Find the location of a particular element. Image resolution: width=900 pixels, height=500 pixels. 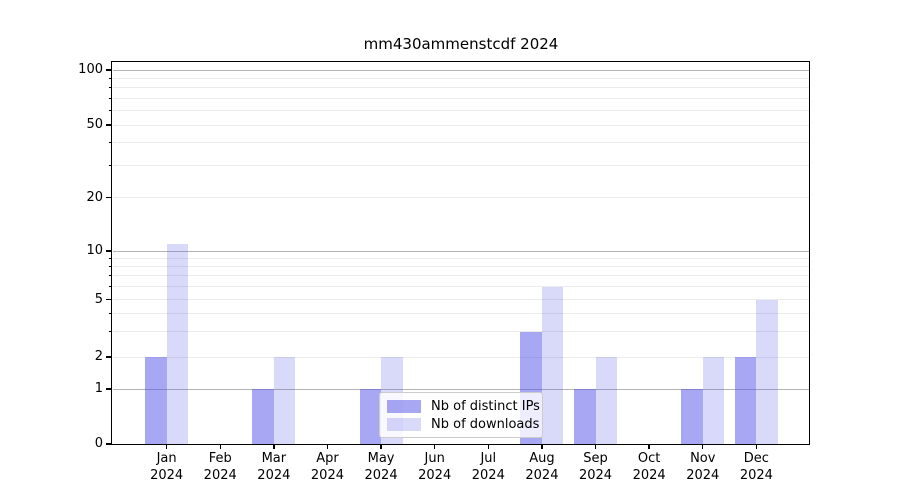

legend-item: Nb of distinct IPs is located at coordinates (463, 406).